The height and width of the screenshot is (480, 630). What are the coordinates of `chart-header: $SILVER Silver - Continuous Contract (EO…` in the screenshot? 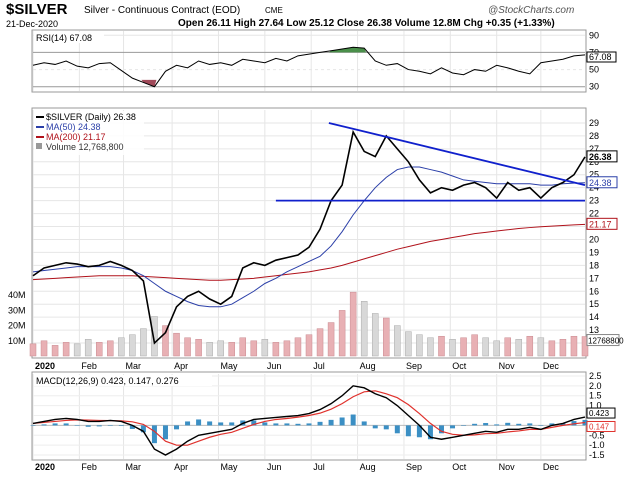 It's located at (290, 15).